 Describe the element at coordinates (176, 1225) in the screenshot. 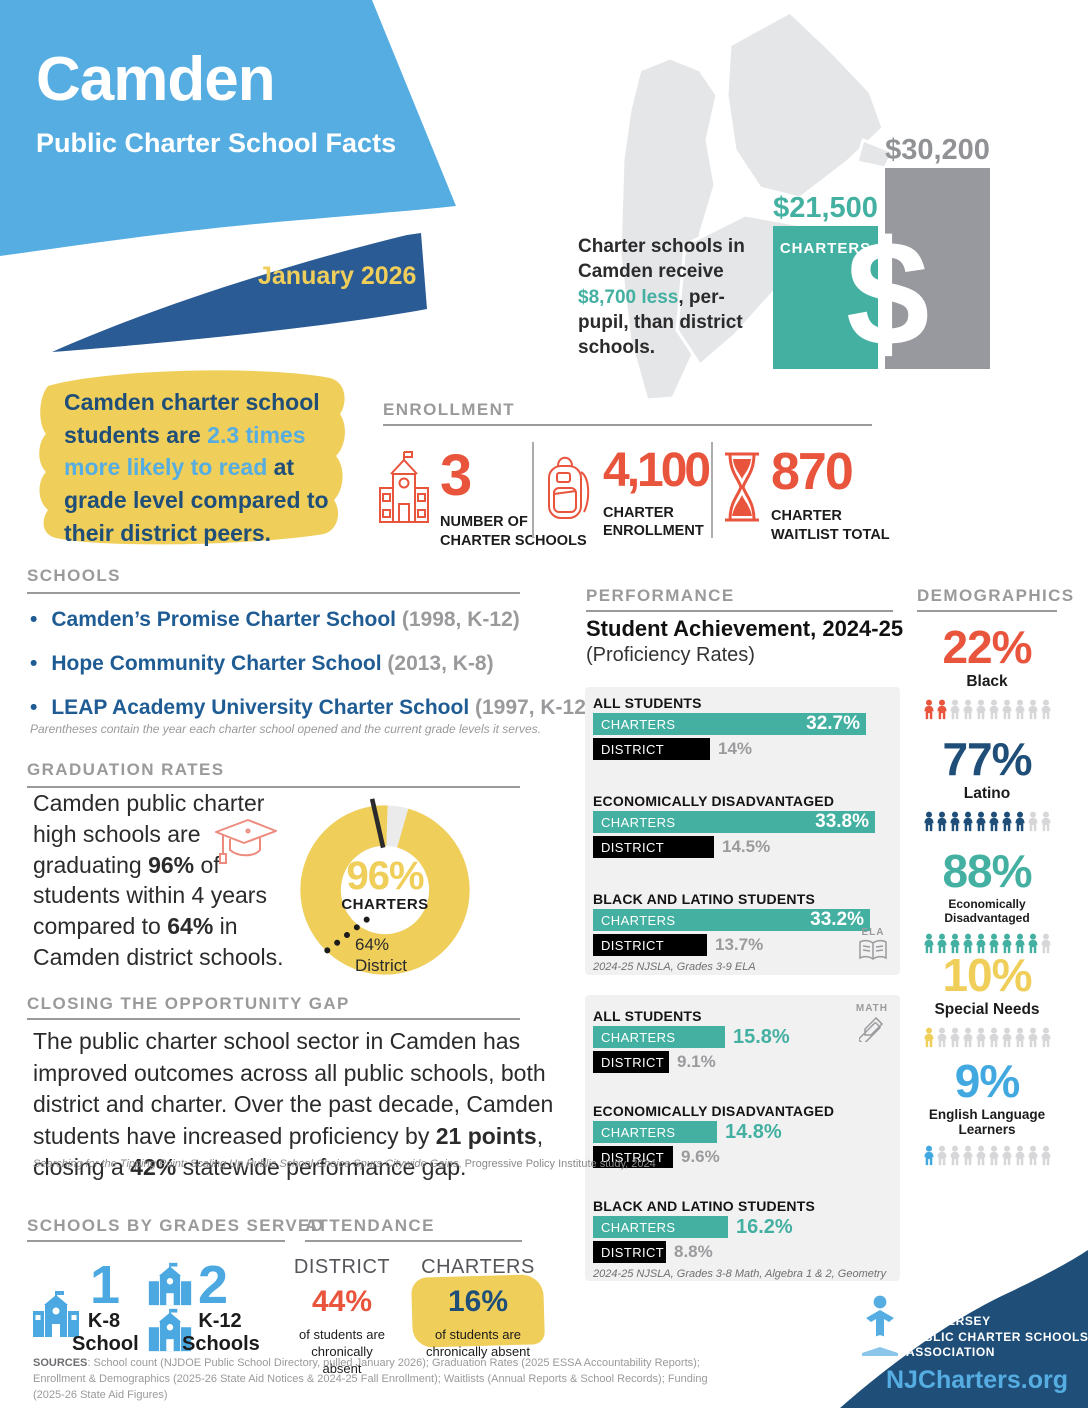

I see `grades-served-heading: SCHOOLS BY GRADES SERVED` at that location.